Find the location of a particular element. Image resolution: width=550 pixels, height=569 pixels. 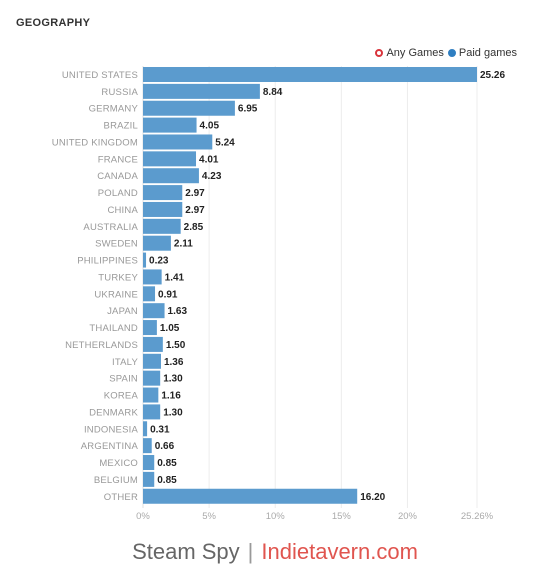

bar-argentina is located at coordinates (147, 446).